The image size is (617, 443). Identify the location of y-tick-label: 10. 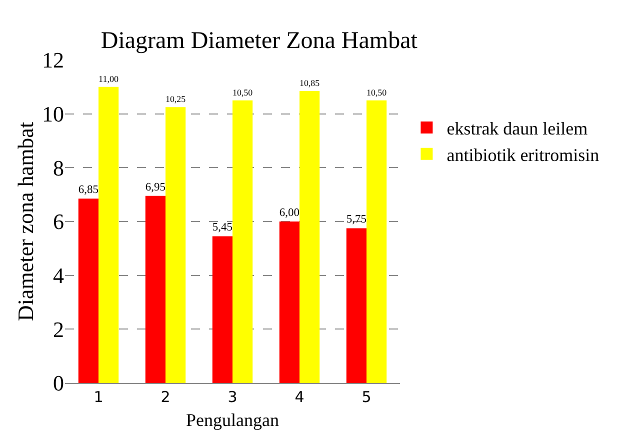
(53, 114).